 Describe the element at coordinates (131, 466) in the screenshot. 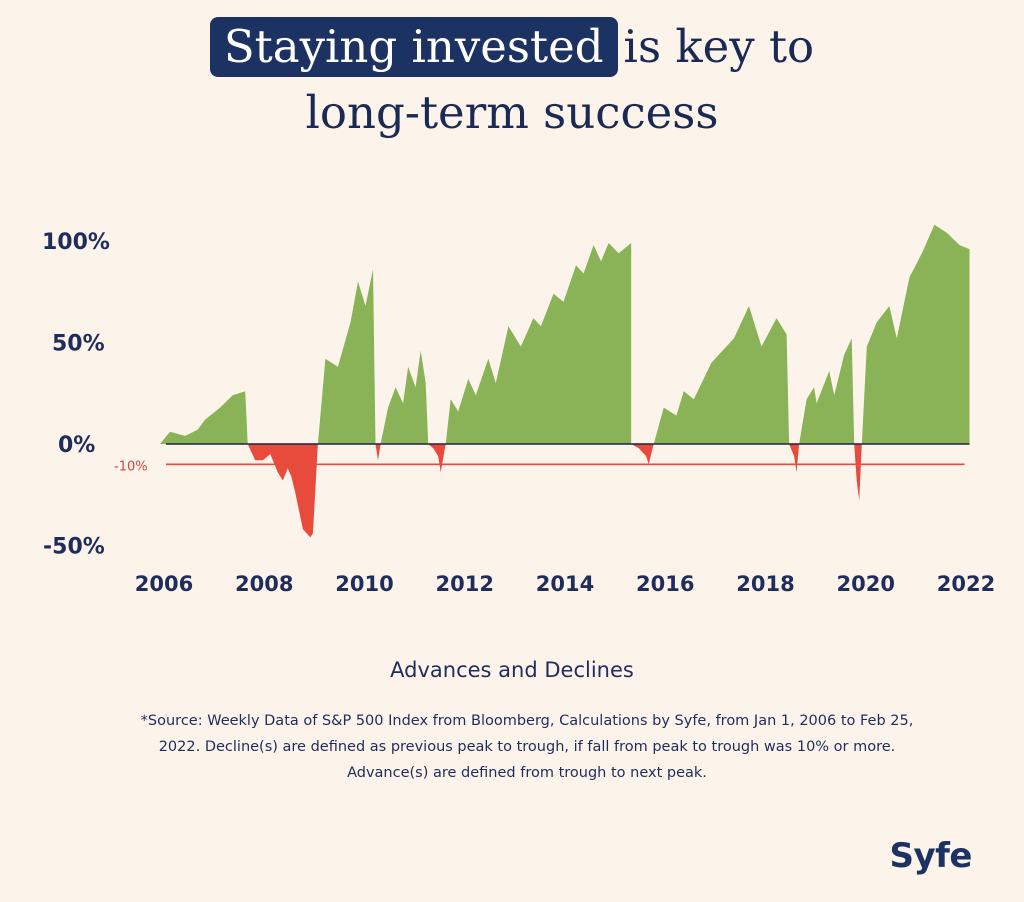

I see `reference-line-label: -10%` at that location.